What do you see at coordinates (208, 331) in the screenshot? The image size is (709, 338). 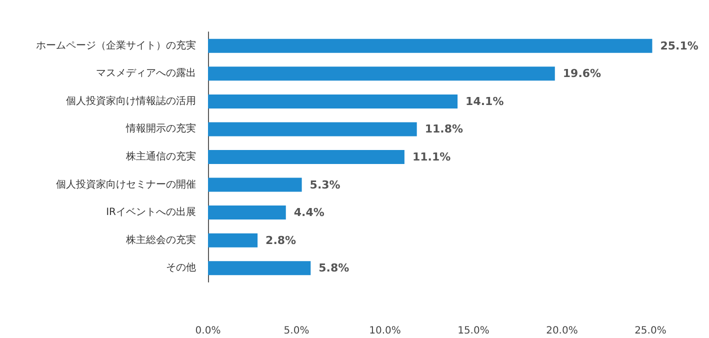 I see `x-tick-label: 0.0%` at bounding box center [208, 331].